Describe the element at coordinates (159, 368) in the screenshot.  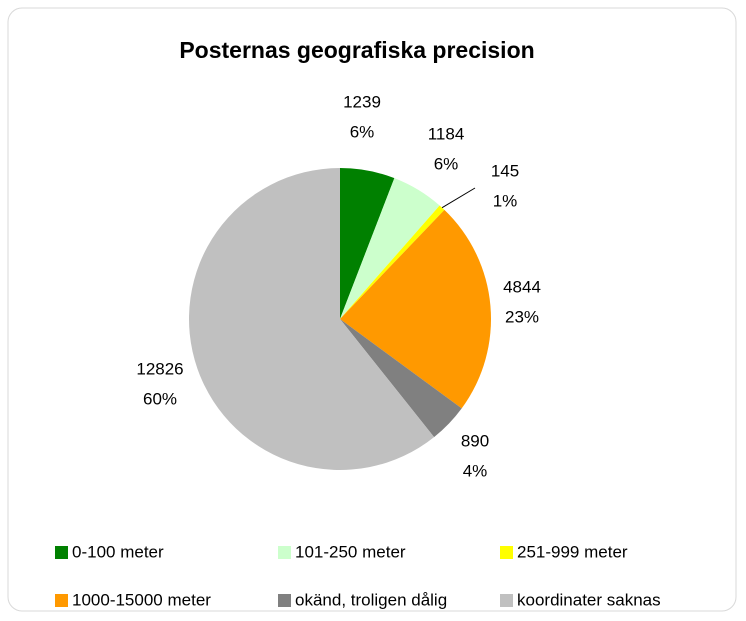
I see `data-label: 12826` at that location.